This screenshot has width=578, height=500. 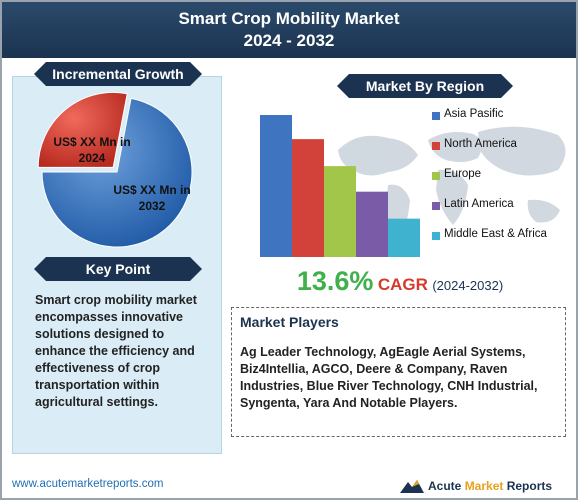 I want to click on title-line-1: Smart Crop Mobility Market, so click(x=289, y=18).